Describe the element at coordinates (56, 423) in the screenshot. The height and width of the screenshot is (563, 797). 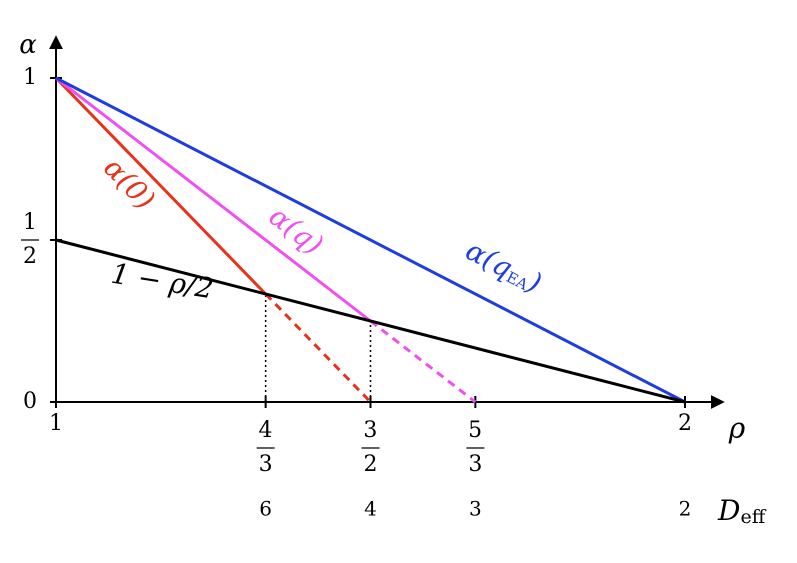
I see `x-tick-label: 1` at that location.